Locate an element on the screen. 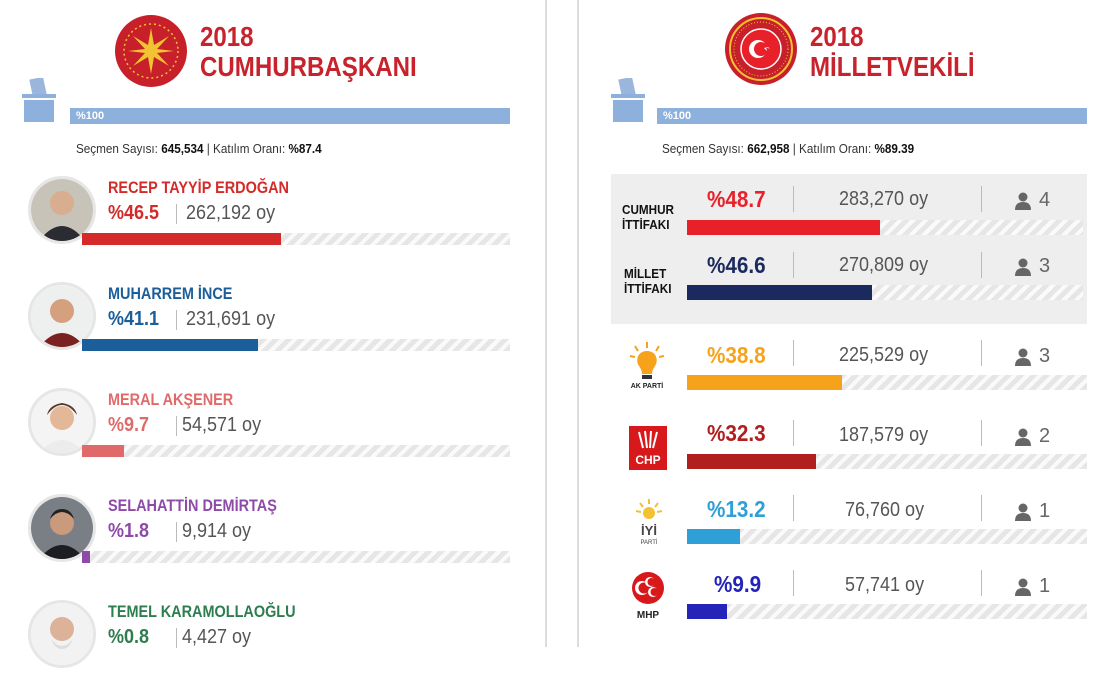 The height and width of the screenshot is (680, 1109). party-row: AK PARTİ %38.8 225,529 oy 3 is located at coordinates (849, 369).